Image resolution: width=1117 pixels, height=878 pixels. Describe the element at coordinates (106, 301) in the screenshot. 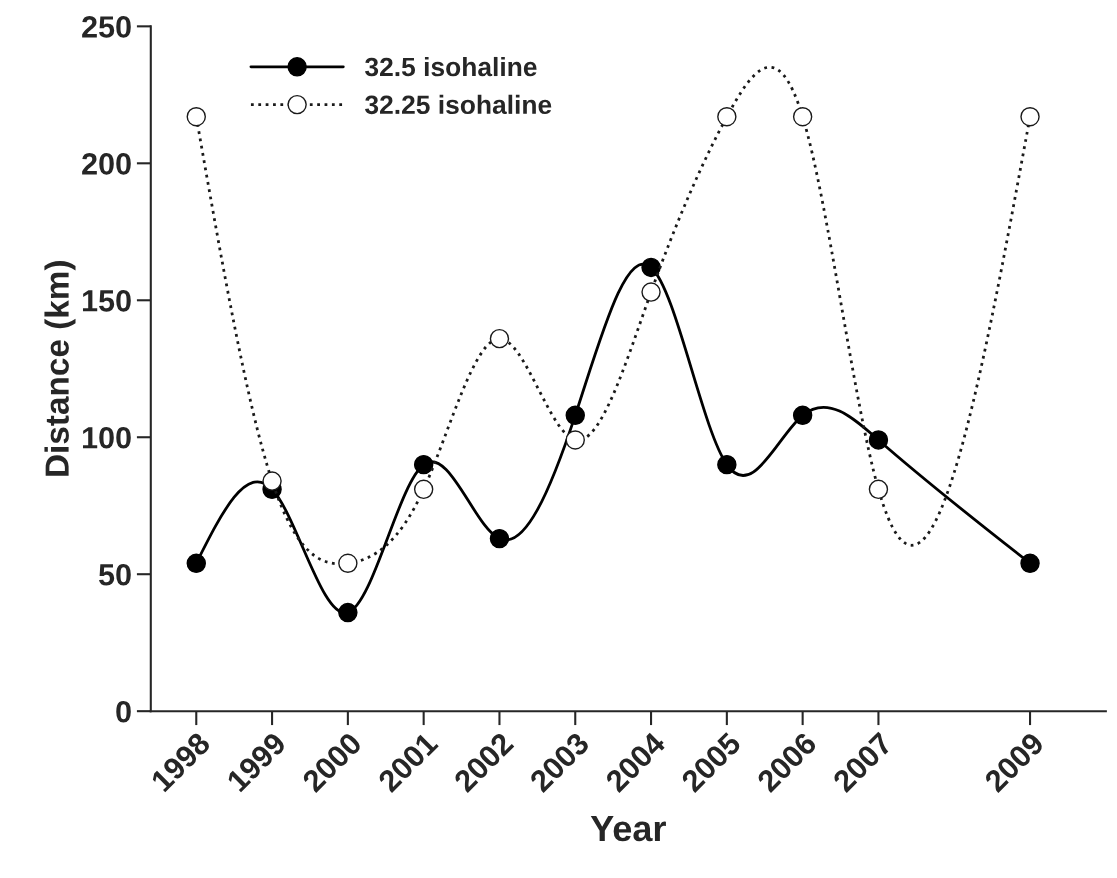

I see `y-tick-label: 150` at that location.